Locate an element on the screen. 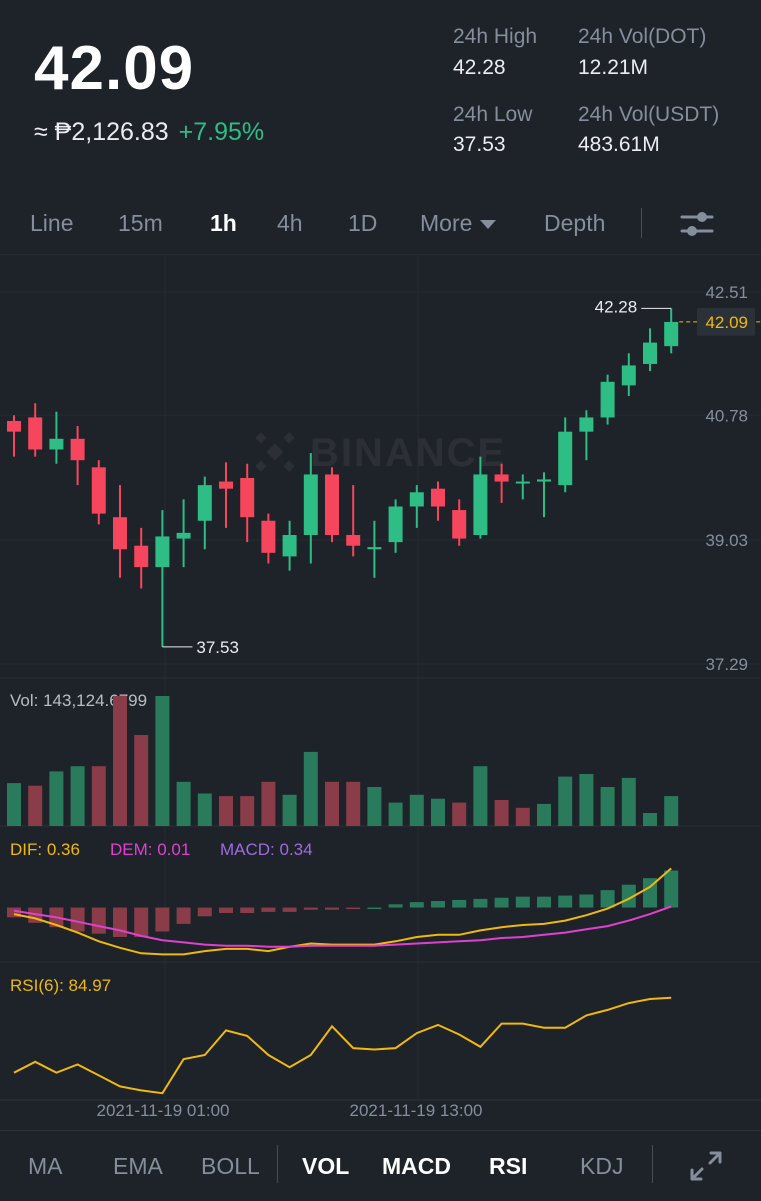 The image size is (761, 1201). high-marker: 42.28 is located at coordinates (616, 306).